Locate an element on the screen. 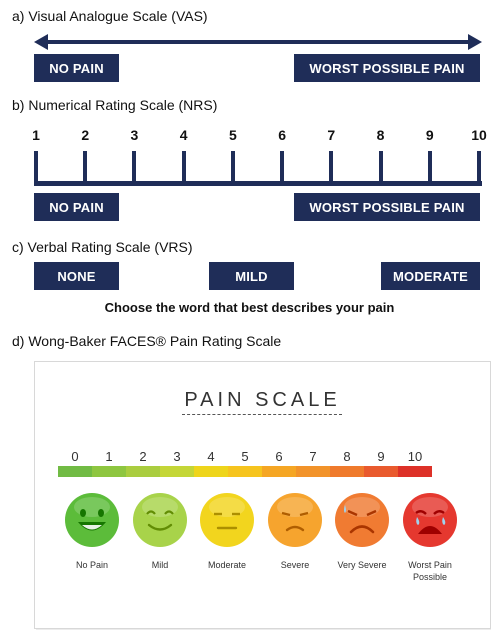  wb-number-0: 0 is located at coordinates (75, 456).